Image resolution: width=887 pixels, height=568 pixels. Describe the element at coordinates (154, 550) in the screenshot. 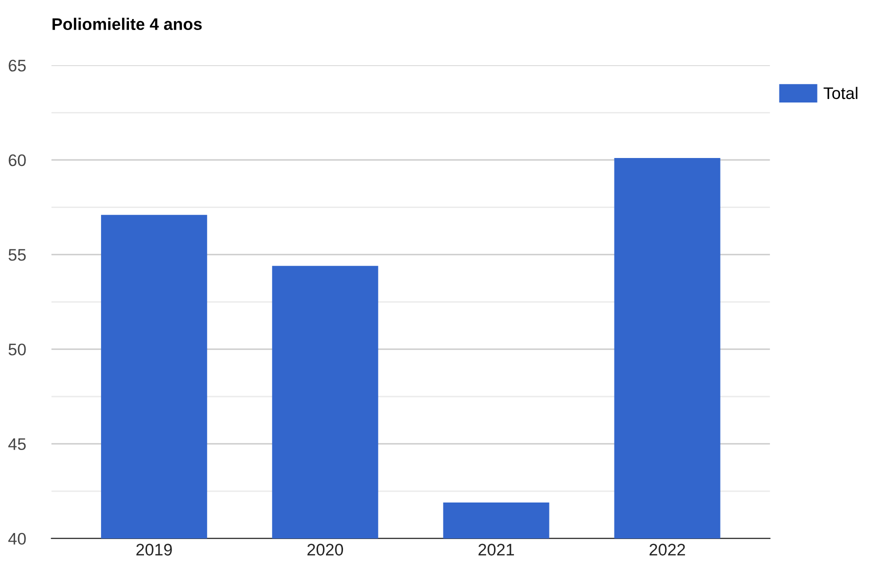

I see `x-tick-label: 2019` at that location.